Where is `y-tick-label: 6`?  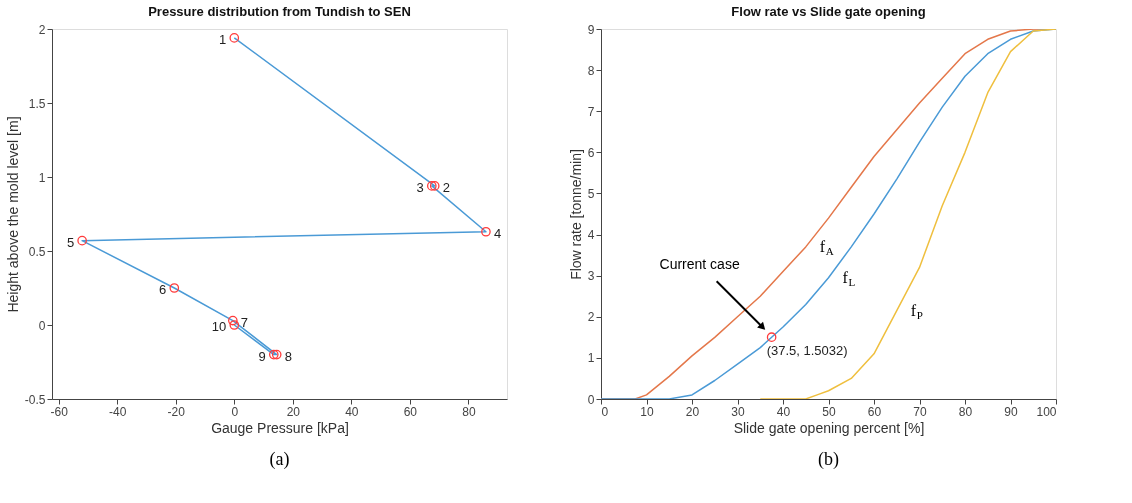
y-tick-label: 6 is located at coordinates (591, 152).